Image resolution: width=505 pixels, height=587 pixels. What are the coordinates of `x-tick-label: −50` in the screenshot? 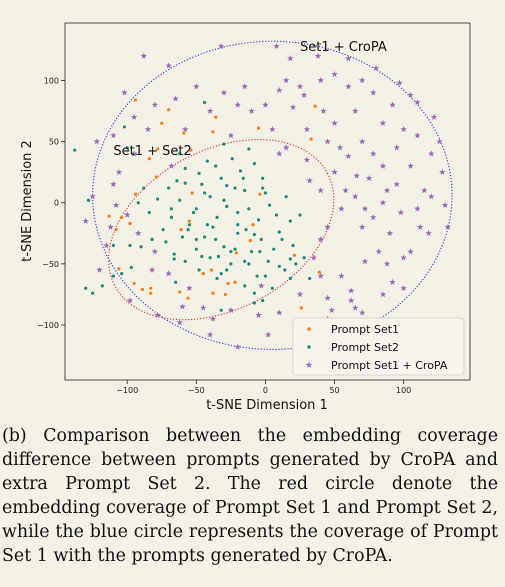 It's located at (196, 390).